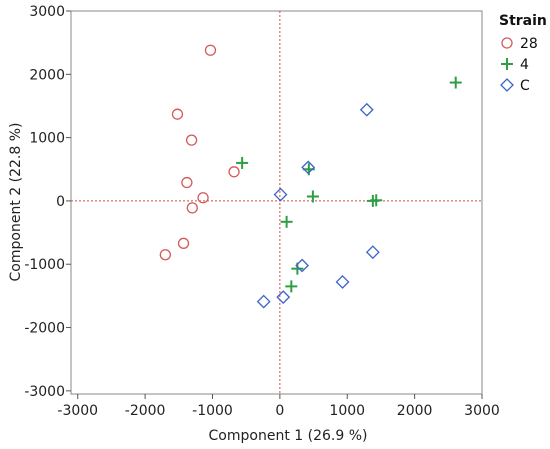  I want to click on y-tick-label: -1000, so click(44, 265).